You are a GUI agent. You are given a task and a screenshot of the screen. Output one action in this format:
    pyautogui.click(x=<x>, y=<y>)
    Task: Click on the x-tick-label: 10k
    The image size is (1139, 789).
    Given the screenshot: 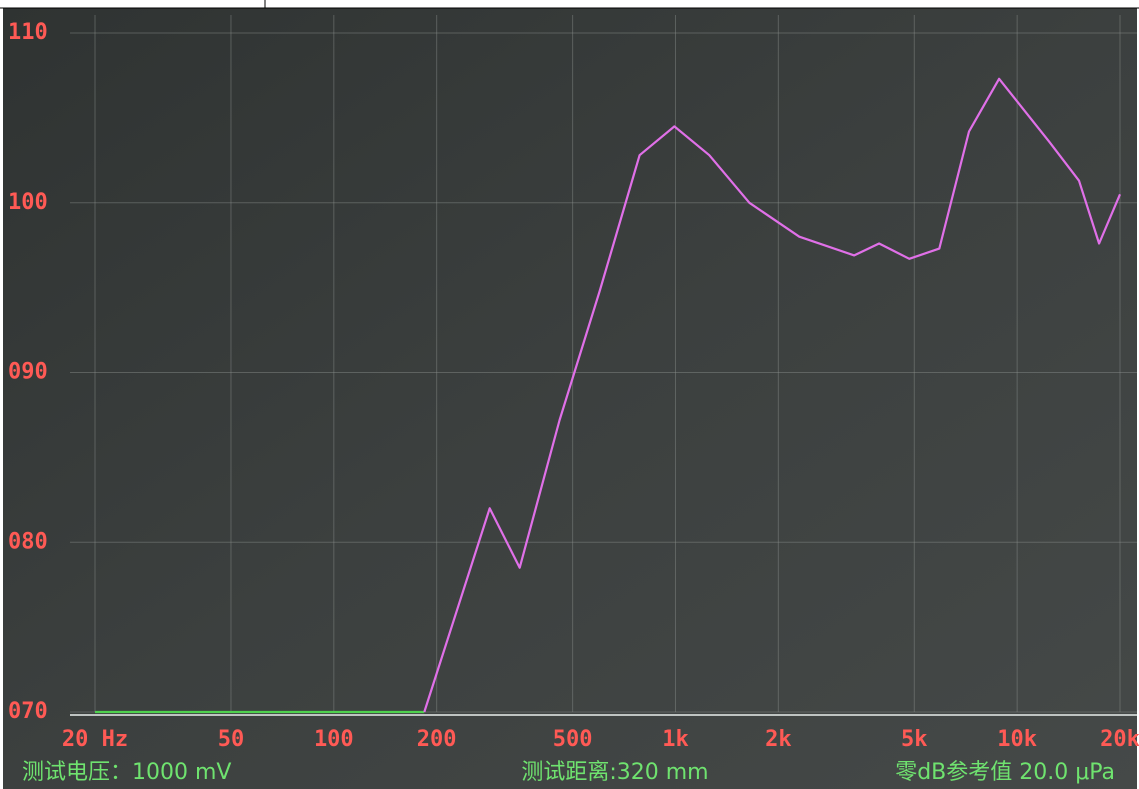 What is the action you would take?
    pyautogui.click(x=1017, y=739)
    